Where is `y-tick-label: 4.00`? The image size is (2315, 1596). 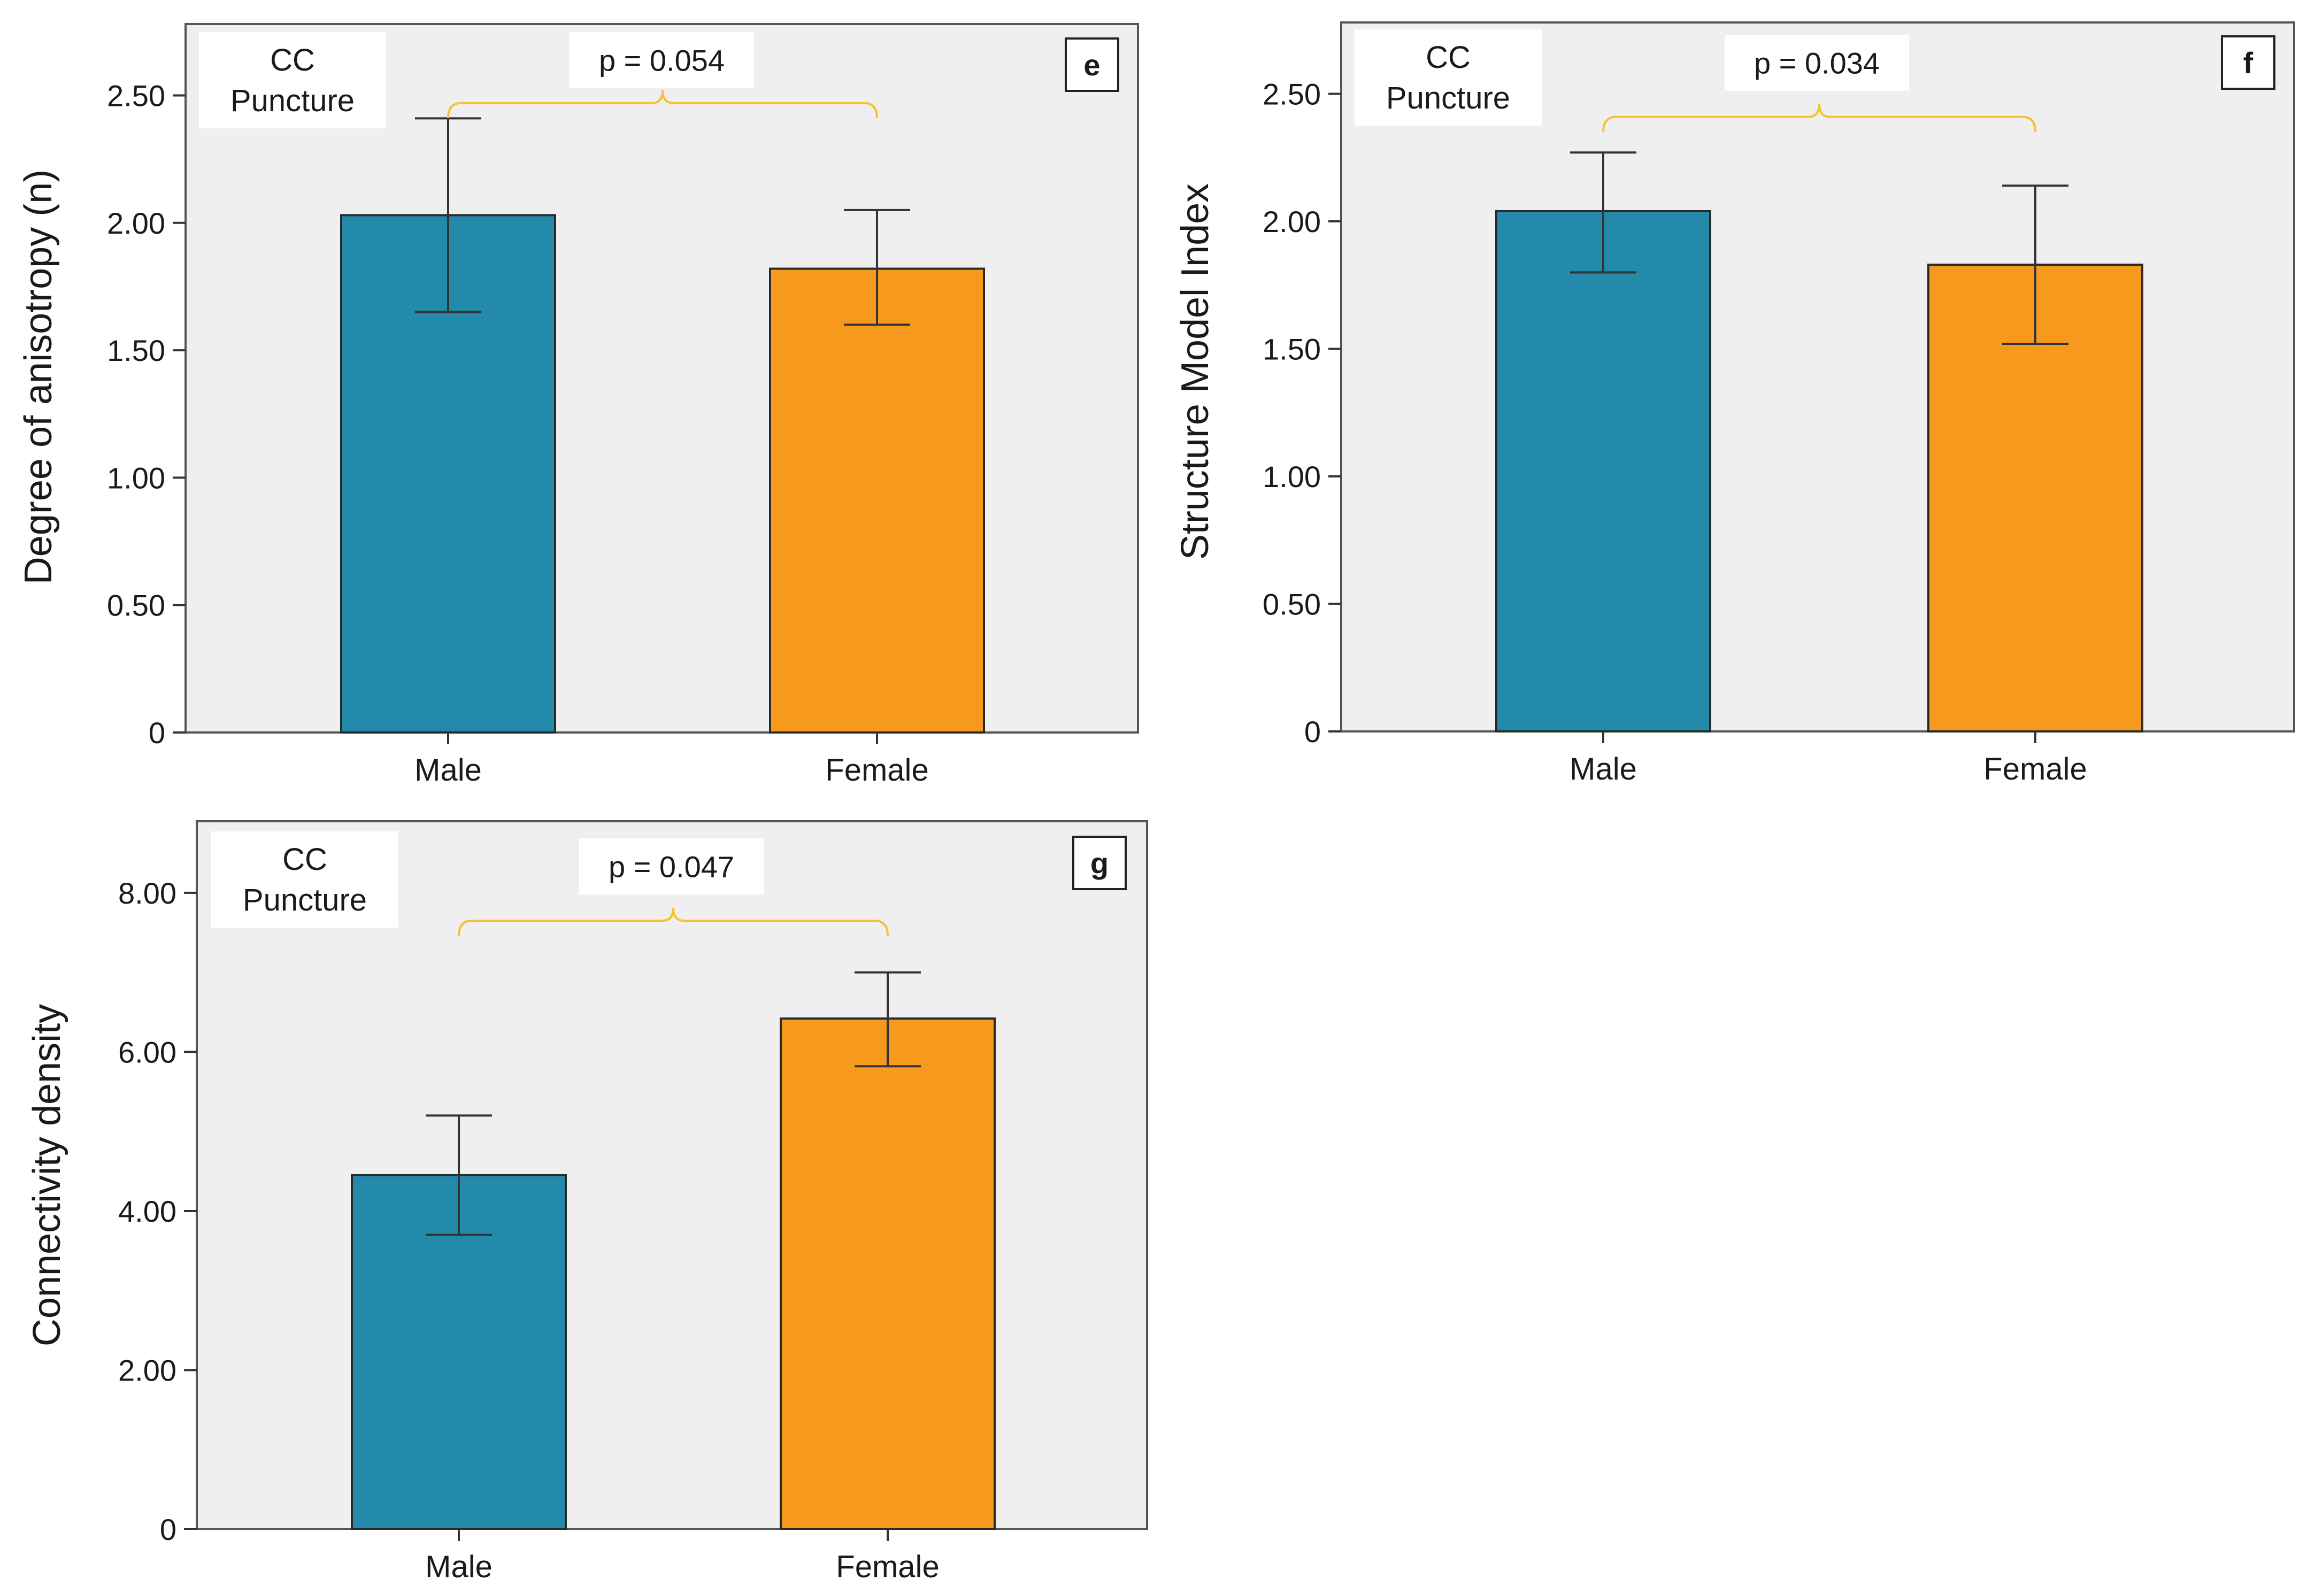 y-tick-label: 4.00 is located at coordinates (147, 1211).